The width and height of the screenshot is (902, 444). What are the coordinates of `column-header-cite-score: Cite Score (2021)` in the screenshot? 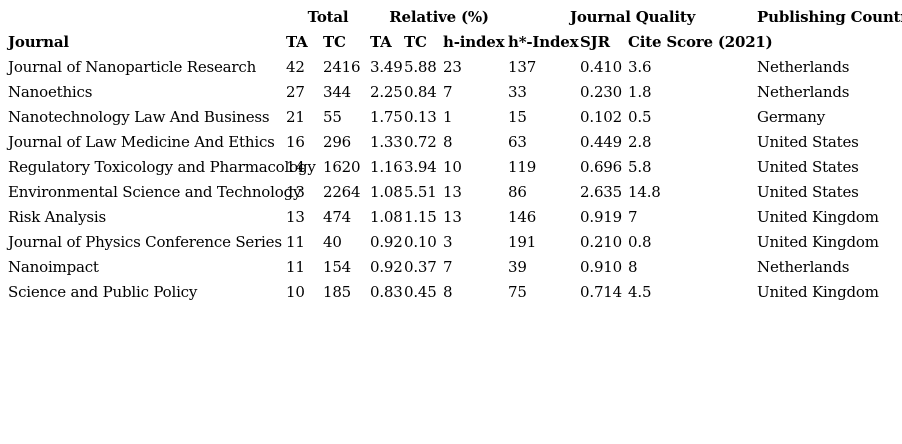 It's located at (700, 41).